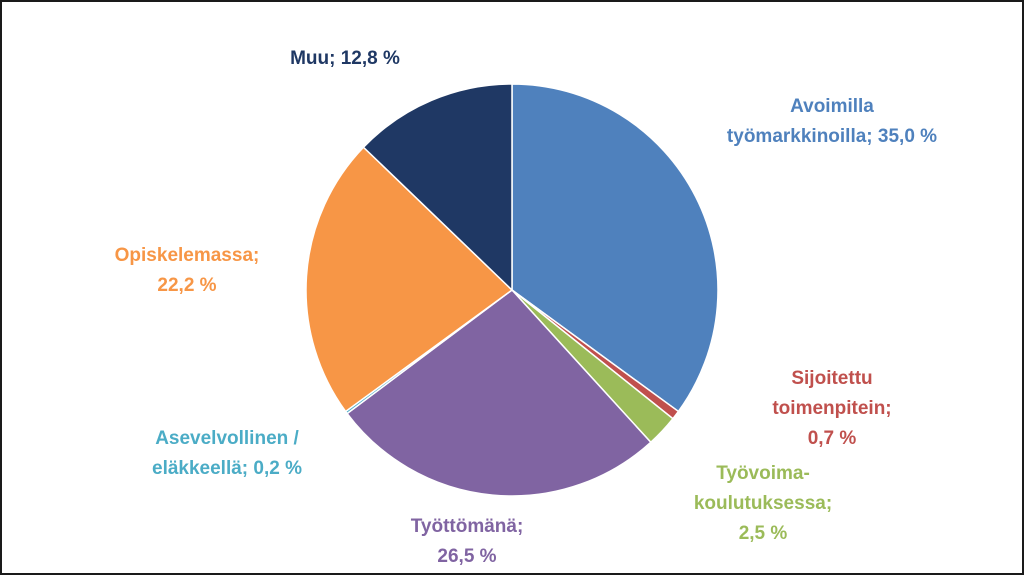 This screenshot has height=575, width=1024. What do you see at coordinates (227, 454) in the screenshot?
I see `slice-label-asevelvollinen: Asevelvollinen / eläkkeellä; 0,2 %` at bounding box center [227, 454].